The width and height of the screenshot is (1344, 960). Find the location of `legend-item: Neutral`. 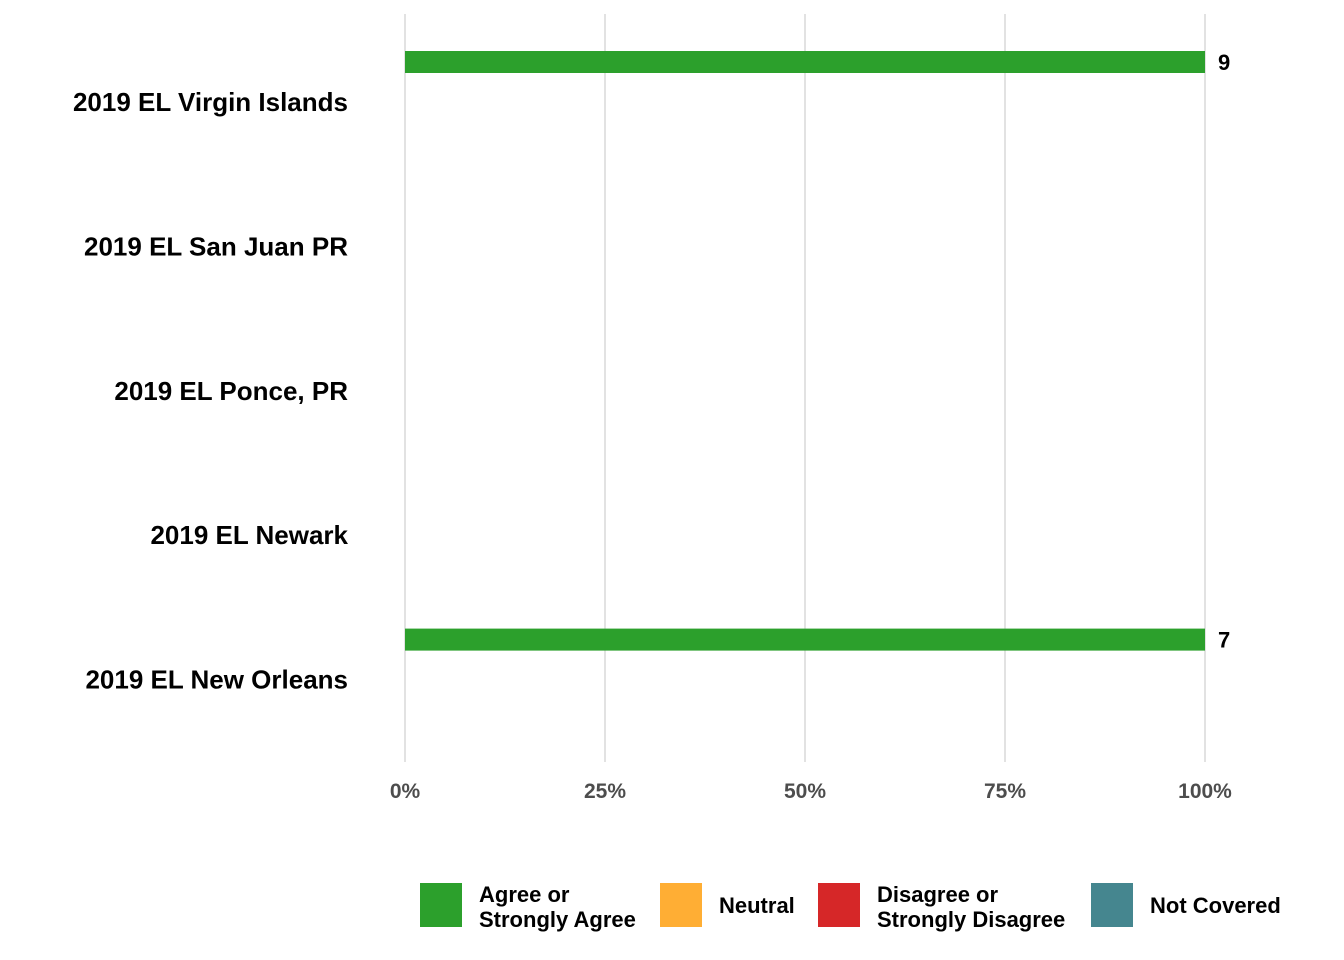

legend-item: Neutral is located at coordinates (727, 905).